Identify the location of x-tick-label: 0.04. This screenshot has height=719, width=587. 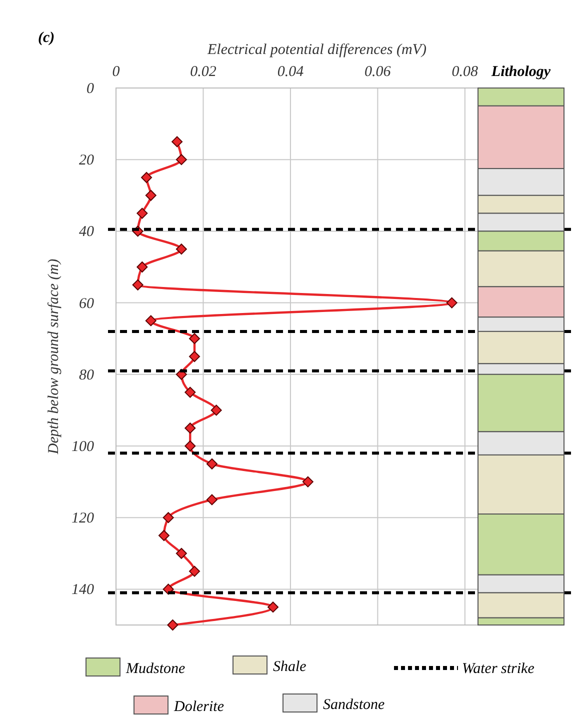
(290, 72).